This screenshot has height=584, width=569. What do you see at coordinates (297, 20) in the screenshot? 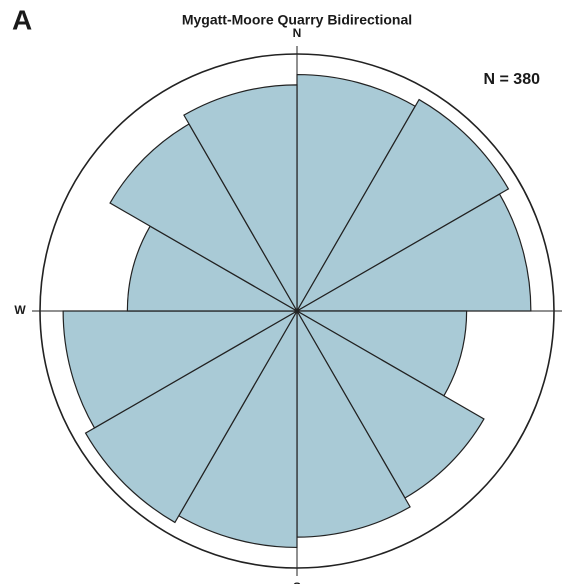
I see `chart-title: Mygatt-Moore Quarry Bidirectional` at bounding box center [297, 20].